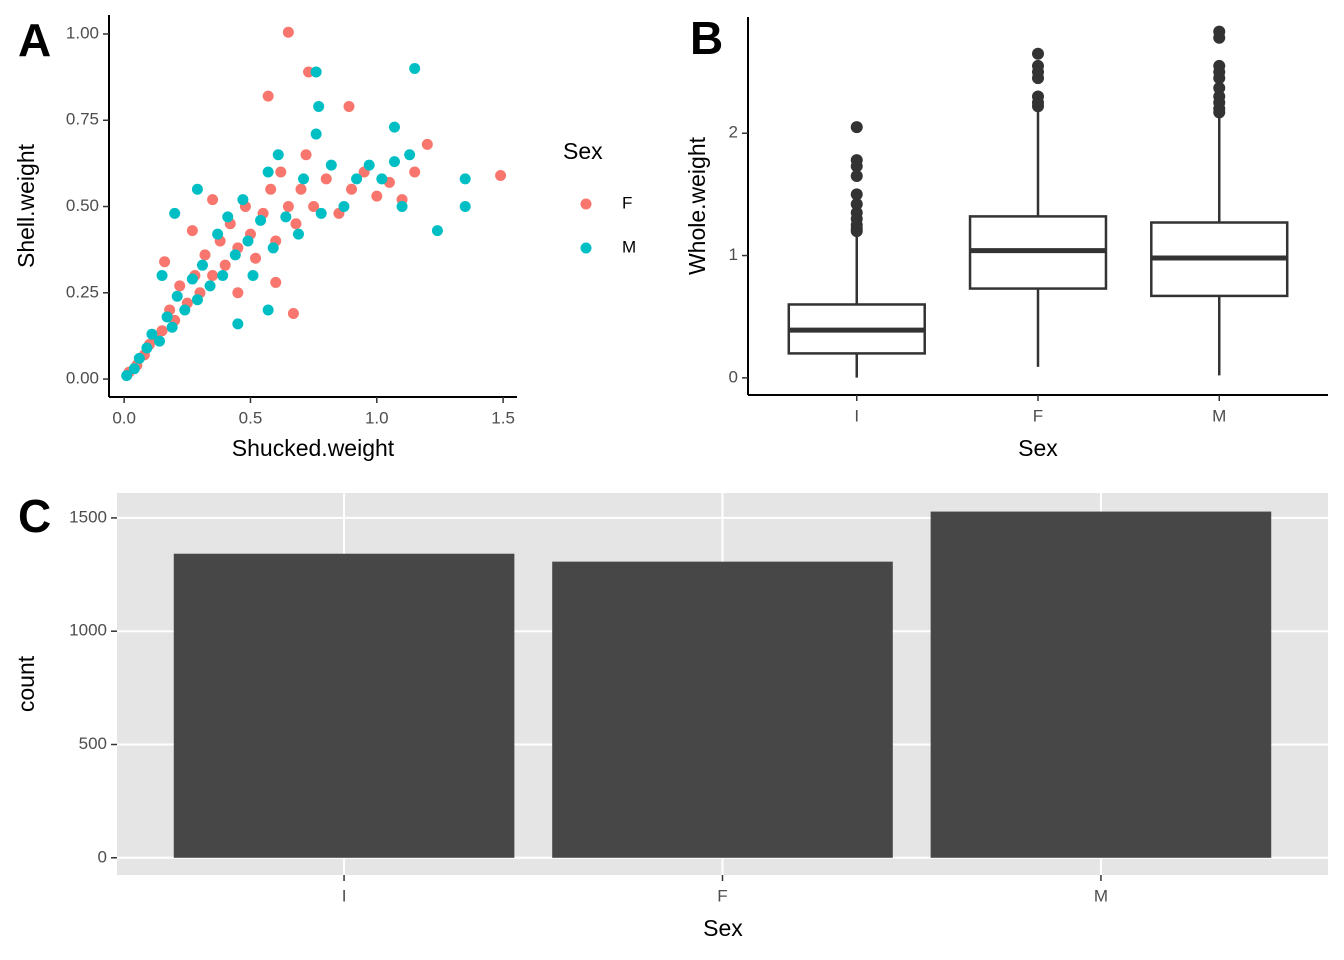  I want to click on x-tick-label: F, so click(1038, 415).